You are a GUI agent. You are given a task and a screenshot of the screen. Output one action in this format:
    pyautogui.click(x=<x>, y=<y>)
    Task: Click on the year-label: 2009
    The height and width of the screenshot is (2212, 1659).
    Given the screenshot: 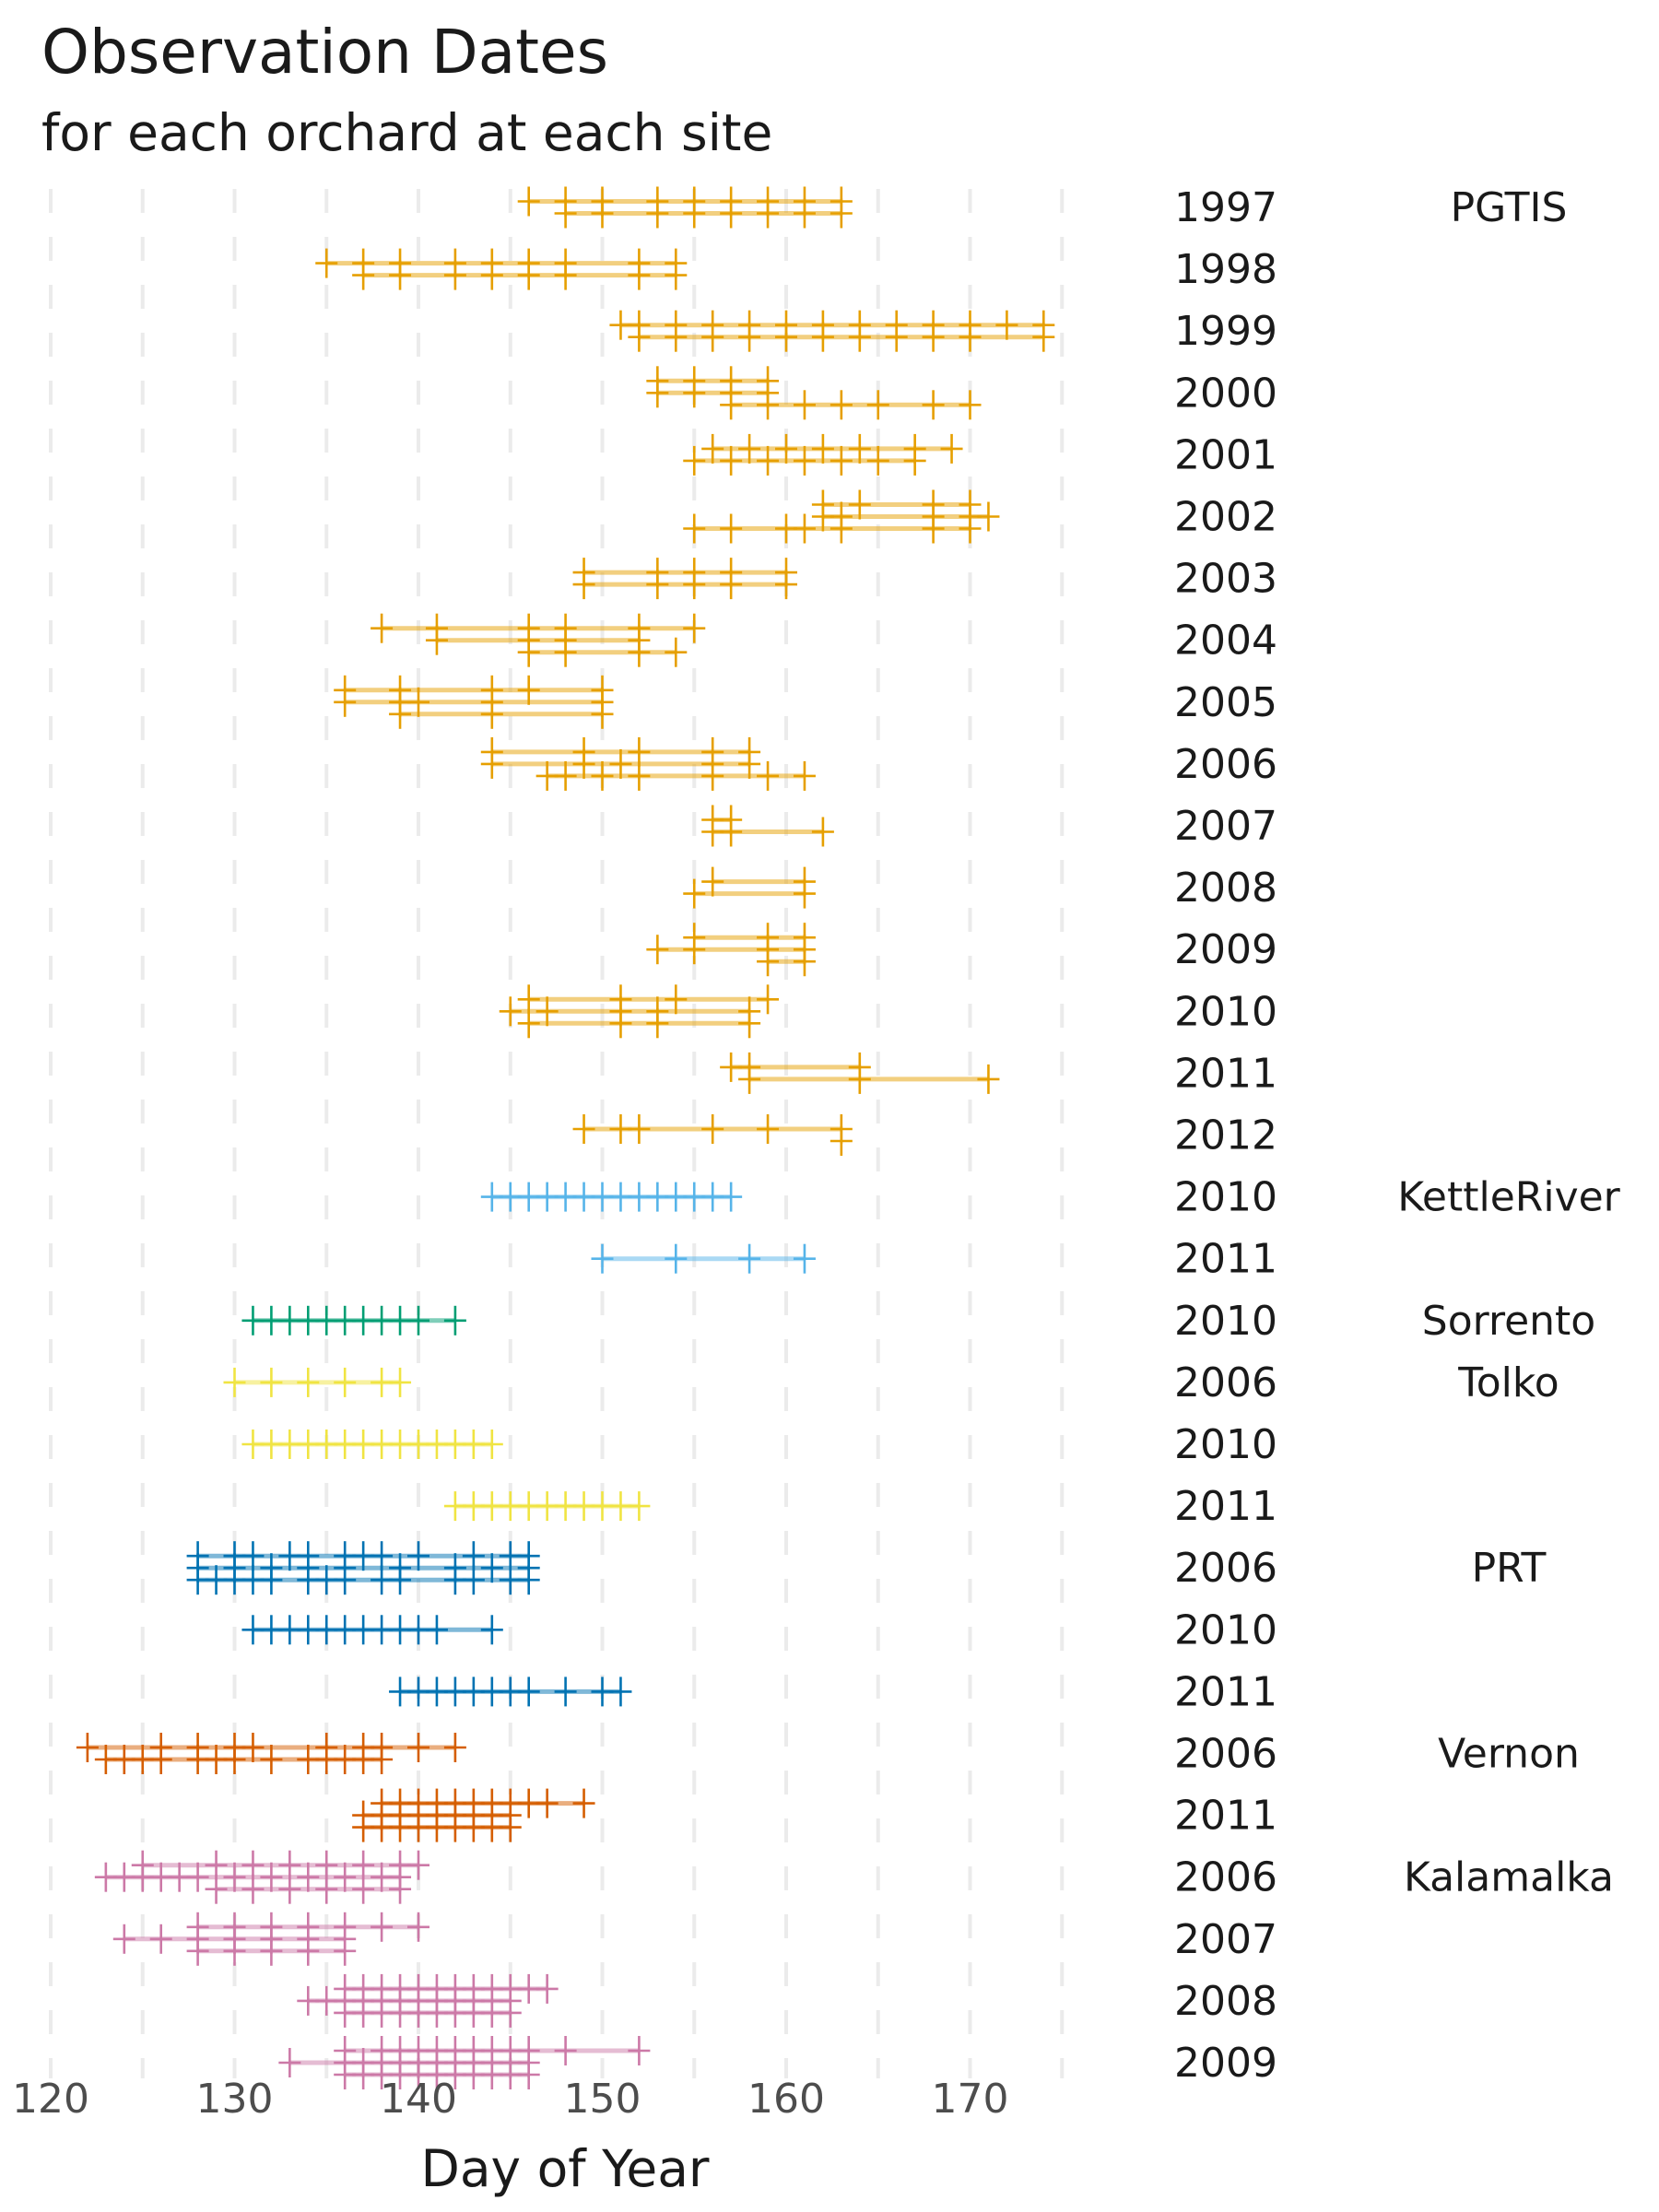 What is the action you would take?
    pyautogui.click(x=1225, y=949)
    